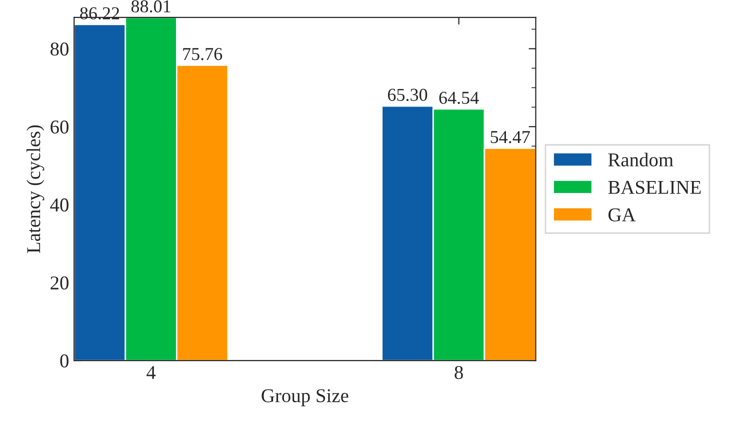 This screenshot has height=437, width=741. I want to click on y-tick-label: 60, so click(59, 127).